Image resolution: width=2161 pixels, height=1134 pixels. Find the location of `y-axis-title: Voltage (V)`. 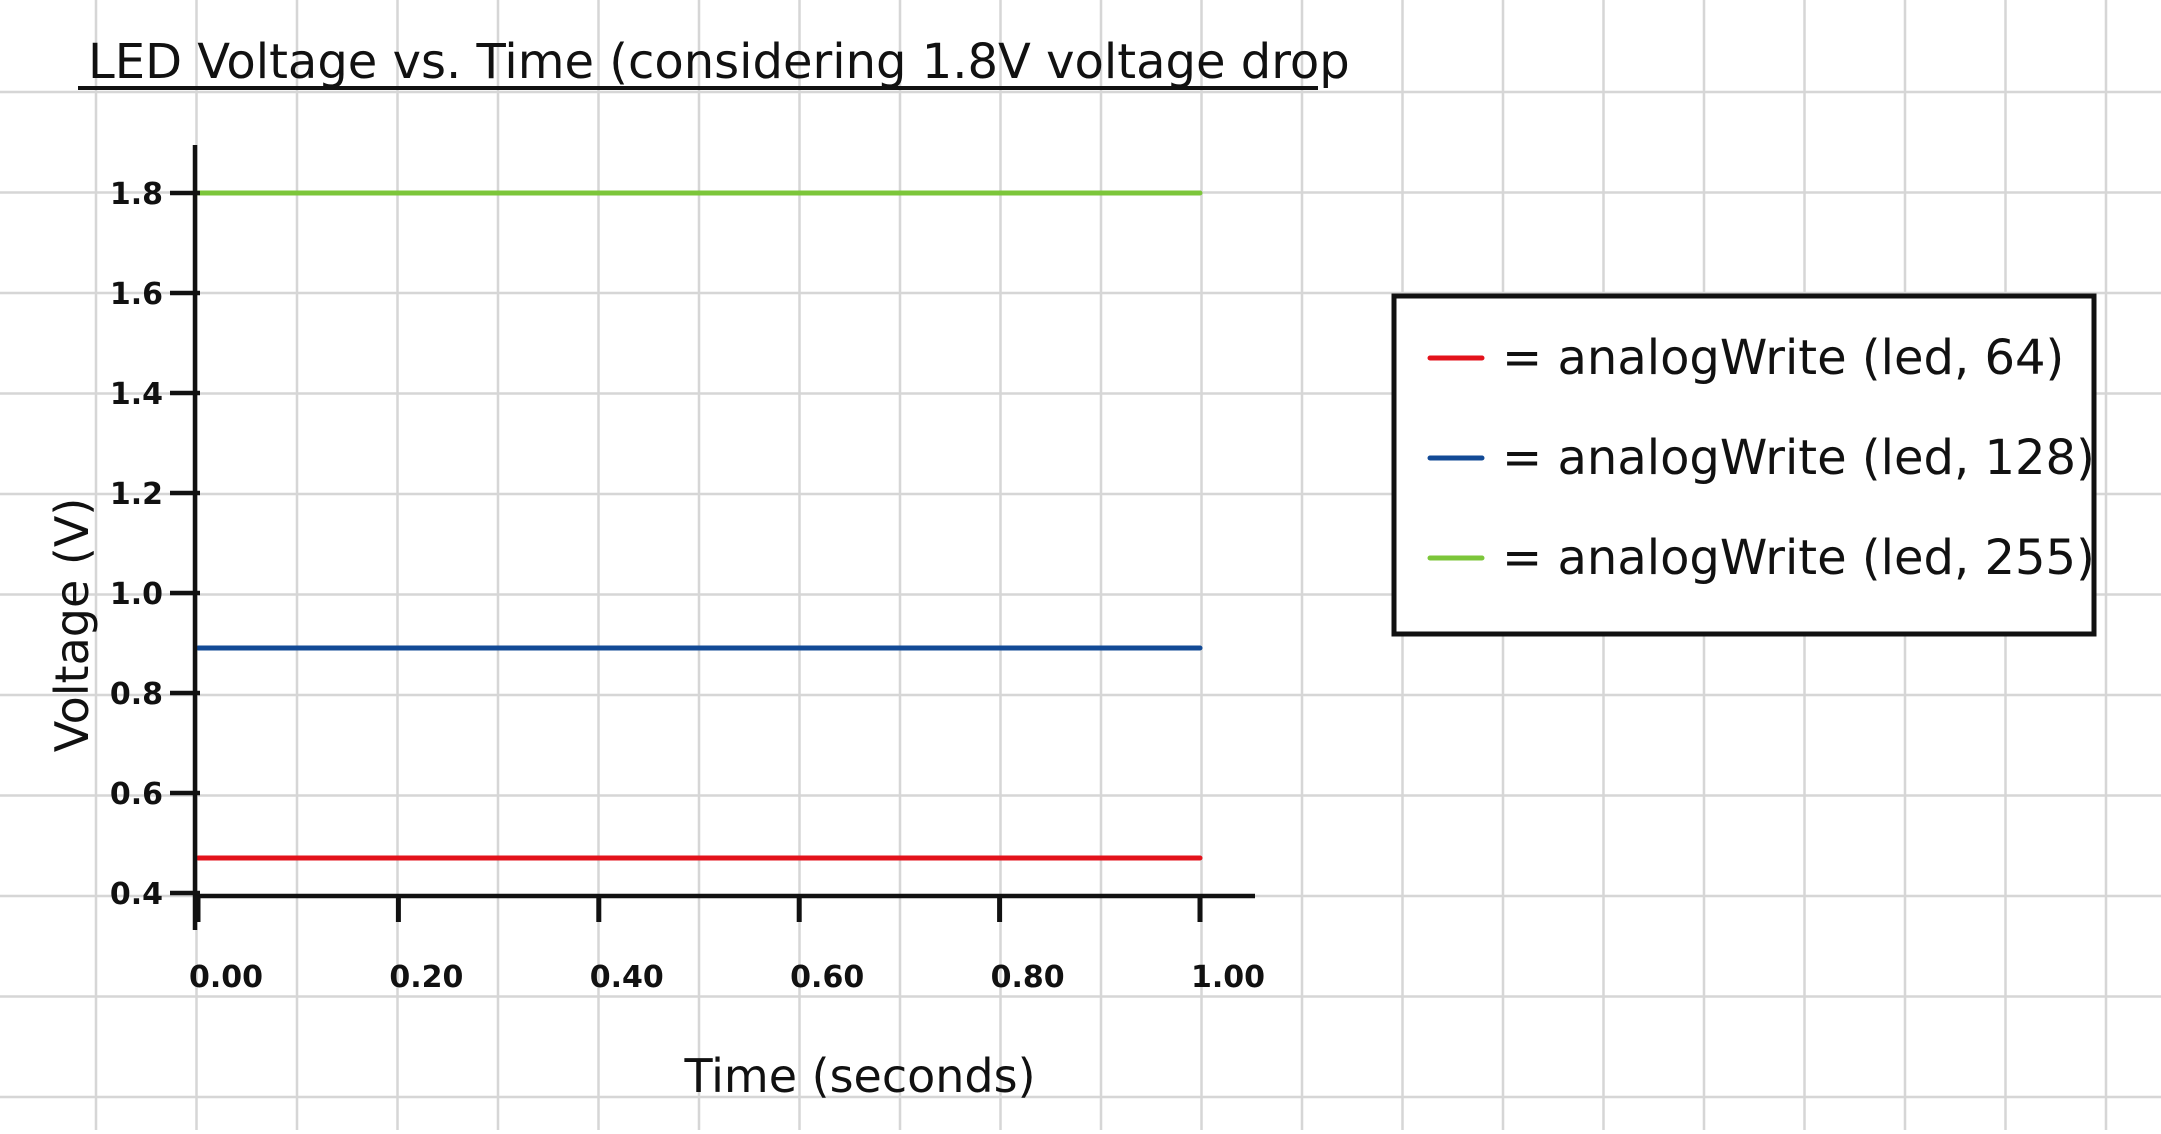

y-axis-title: Voltage (V) is located at coordinates (72, 625).